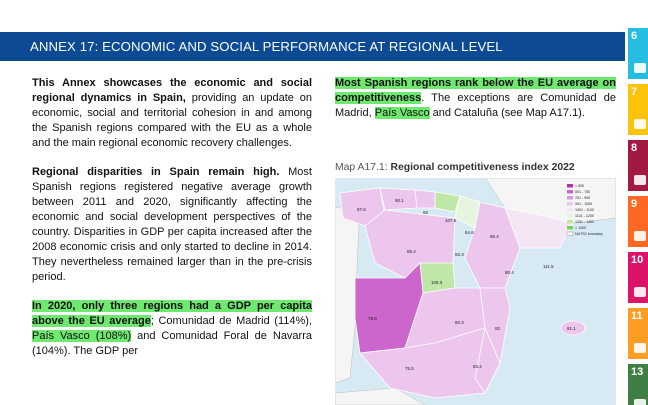  Describe the element at coordinates (638, 165) in the screenshot. I see `sdg-8-badge: 8` at that location.